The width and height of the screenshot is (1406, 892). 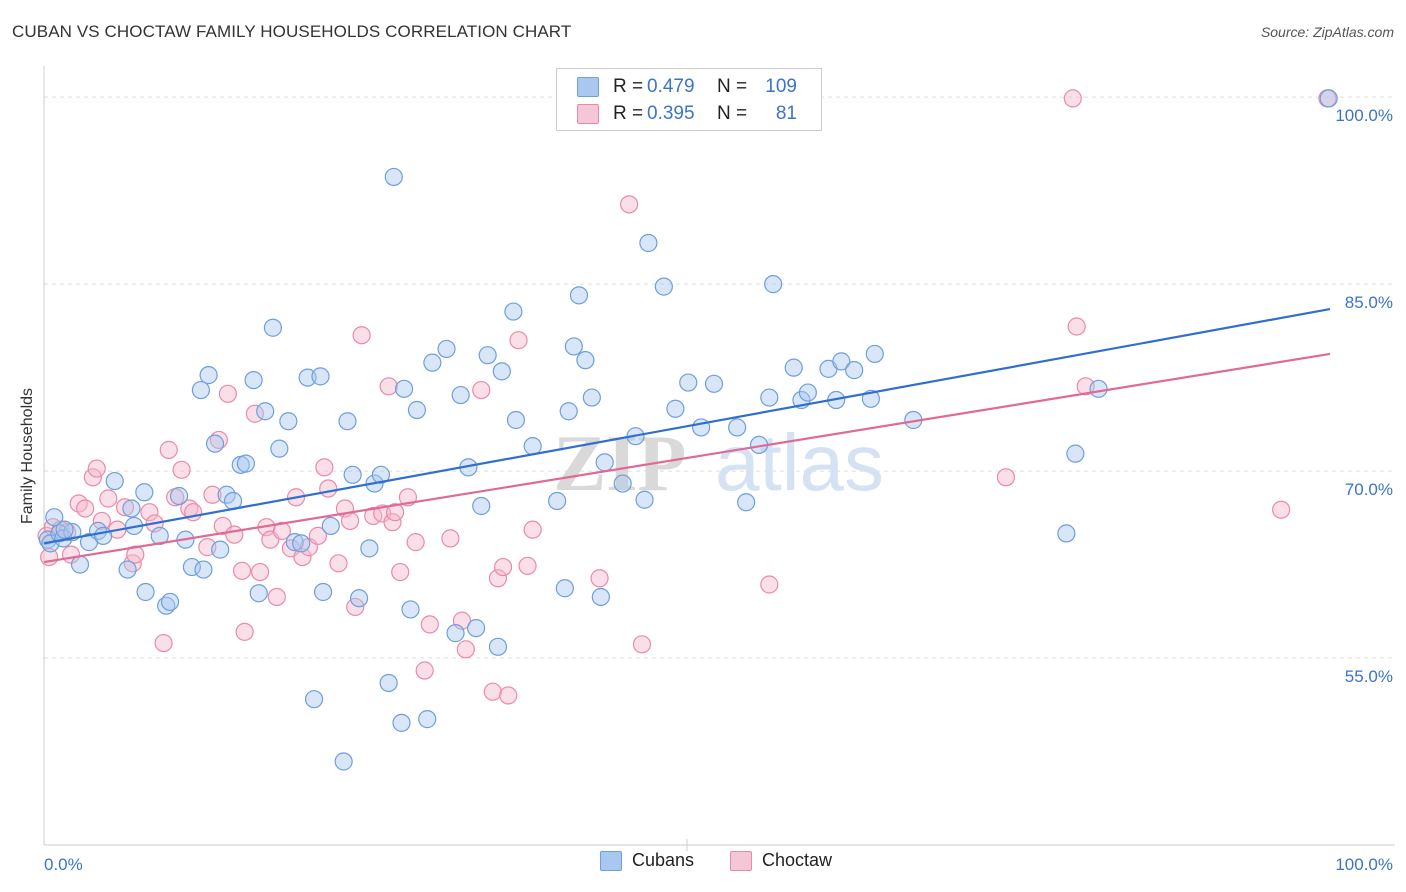 What do you see at coordinates (588, 87) in the screenshot?
I see `cubans-swatch` at bounding box center [588, 87].